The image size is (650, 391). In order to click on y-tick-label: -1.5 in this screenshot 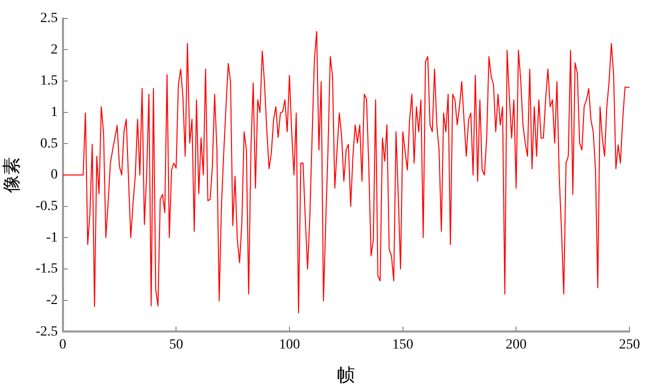, I will do `click(47, 269)`.